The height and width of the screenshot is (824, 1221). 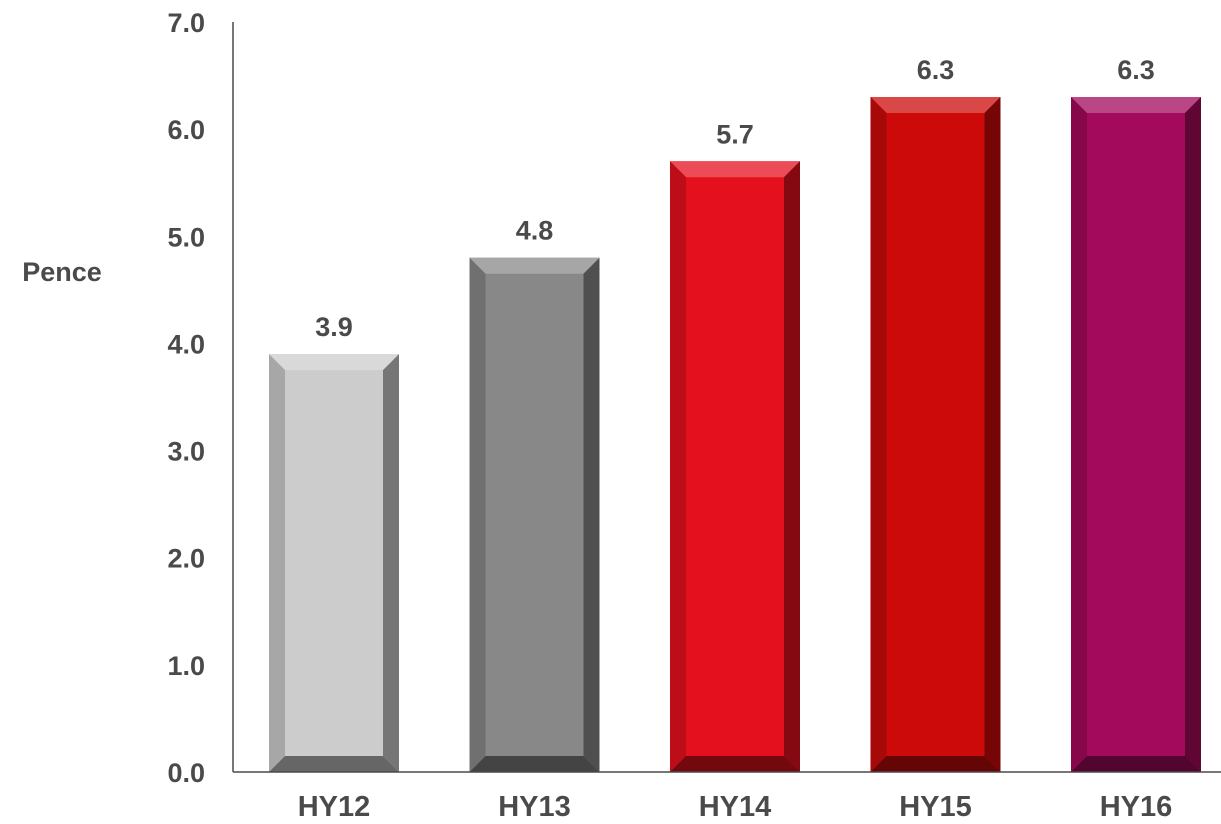 What do you see at coordinates (935, 807) in the screenshot?
I see `x-tick-label: HY15` at bounding box center [935, 807].